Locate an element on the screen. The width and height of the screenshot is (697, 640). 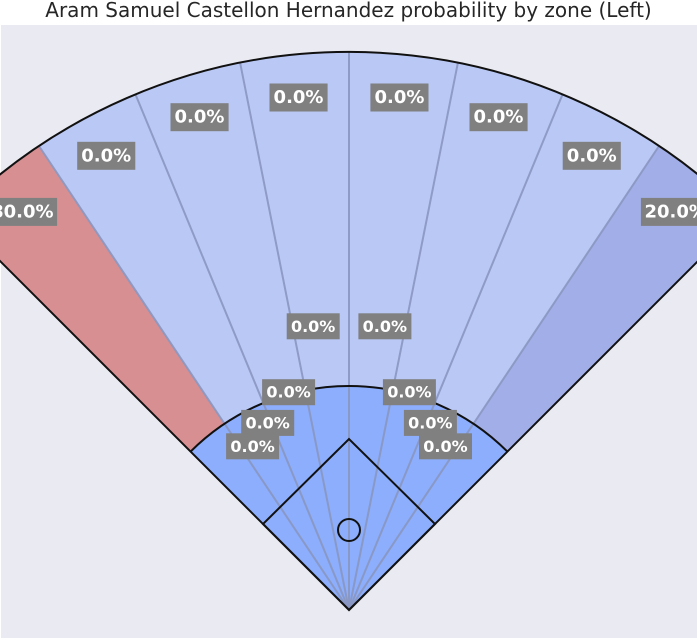
outfield-label-5: 0.0% is located at coordinates (399, 97).